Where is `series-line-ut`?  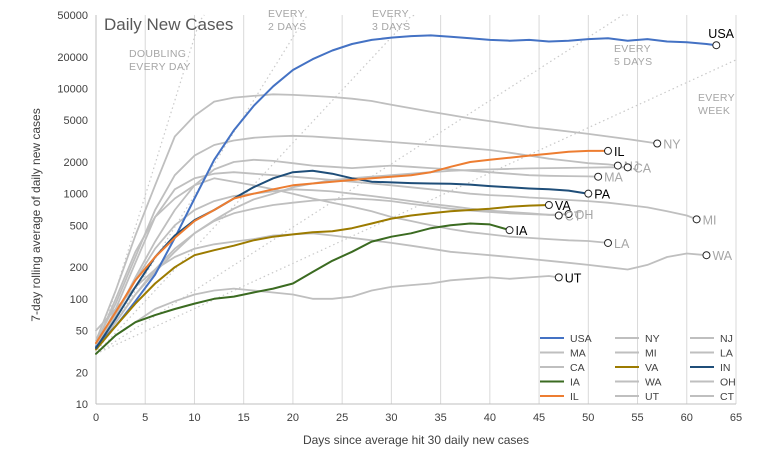 series-line-ut is located at coordinates (327, 315).